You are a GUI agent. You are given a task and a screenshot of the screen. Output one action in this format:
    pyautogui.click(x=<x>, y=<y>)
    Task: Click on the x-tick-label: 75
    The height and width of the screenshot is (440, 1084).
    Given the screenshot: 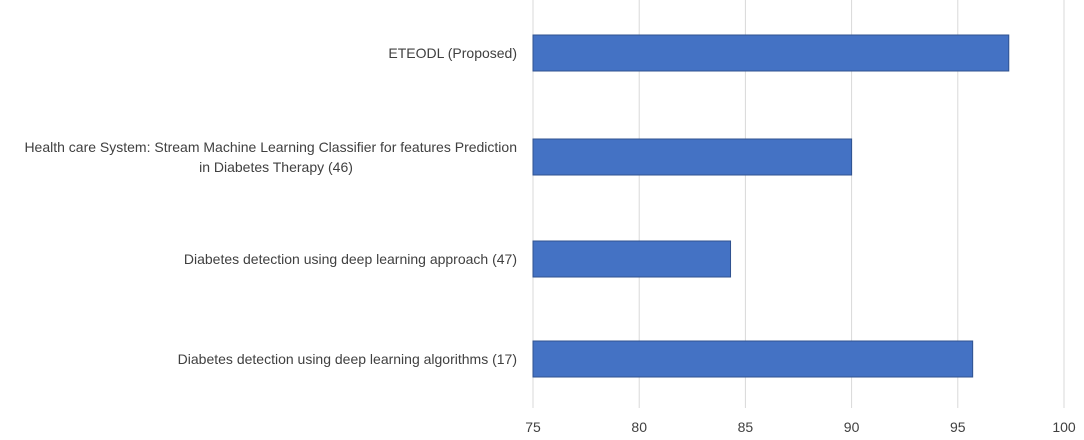 What is the action you would take?
    pyautogui.click(x=533, y=427)
    